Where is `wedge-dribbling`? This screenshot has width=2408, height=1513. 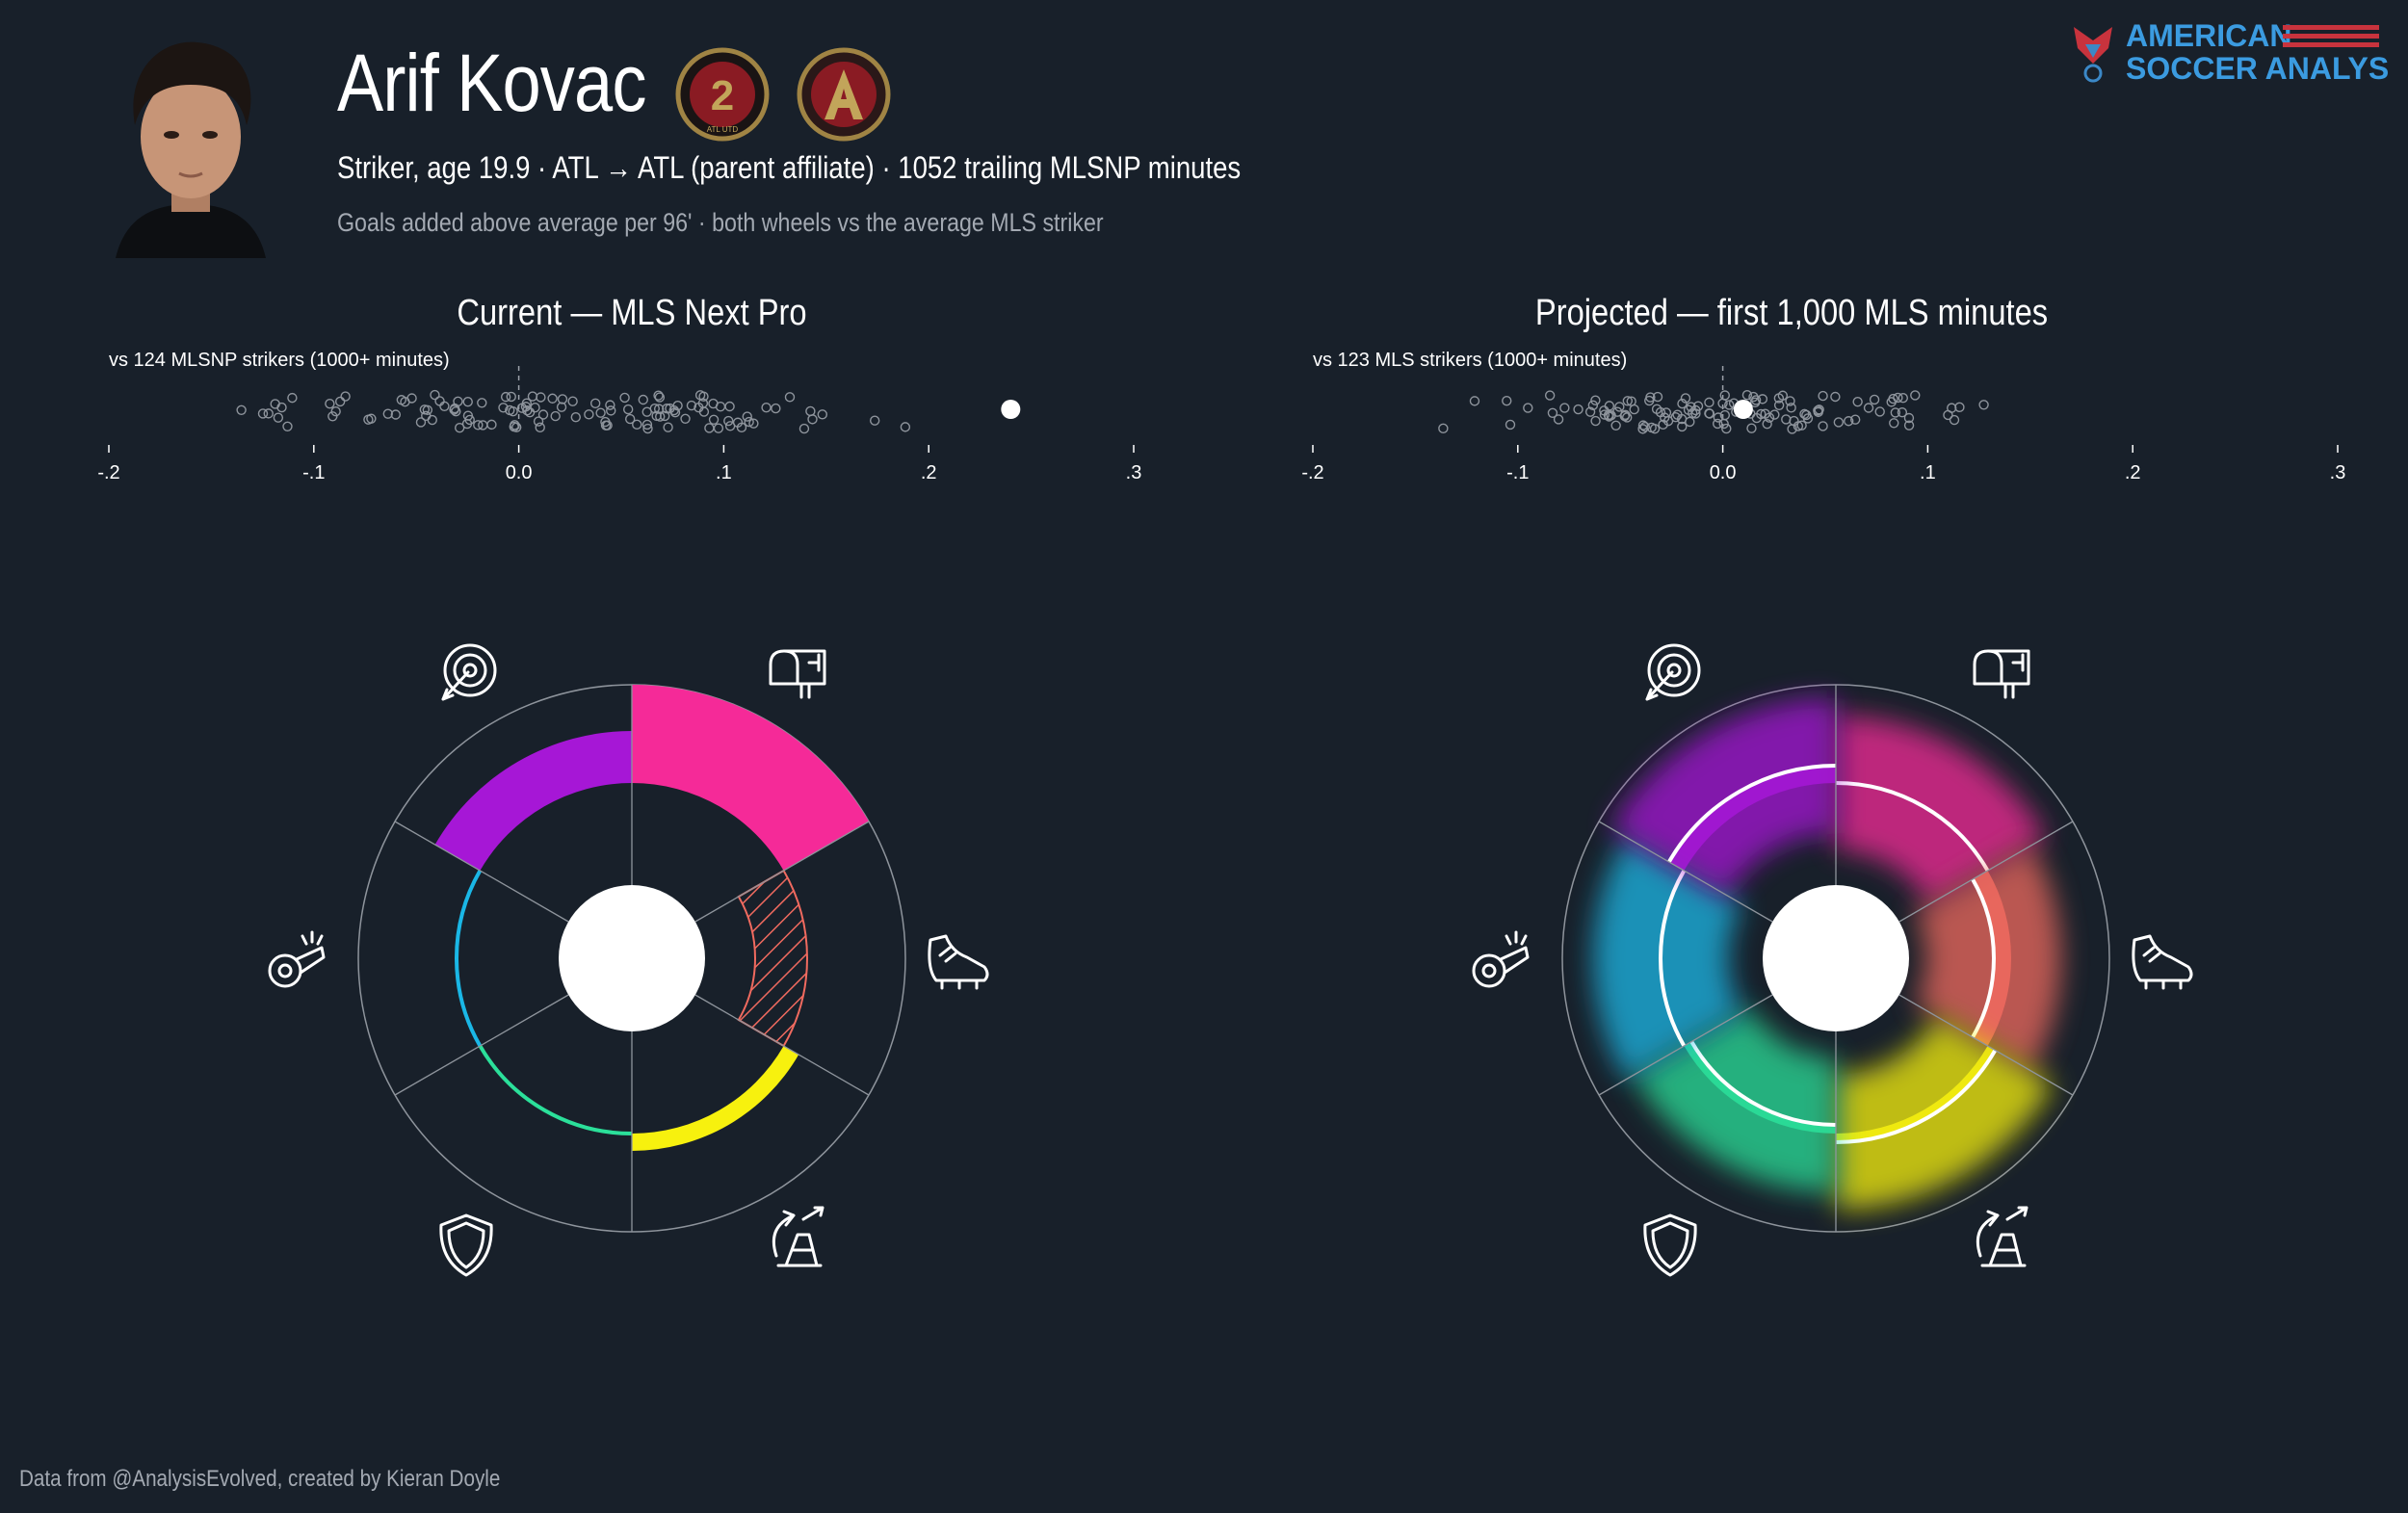
wedge-dribbling is located at coordinates (715, 1098).